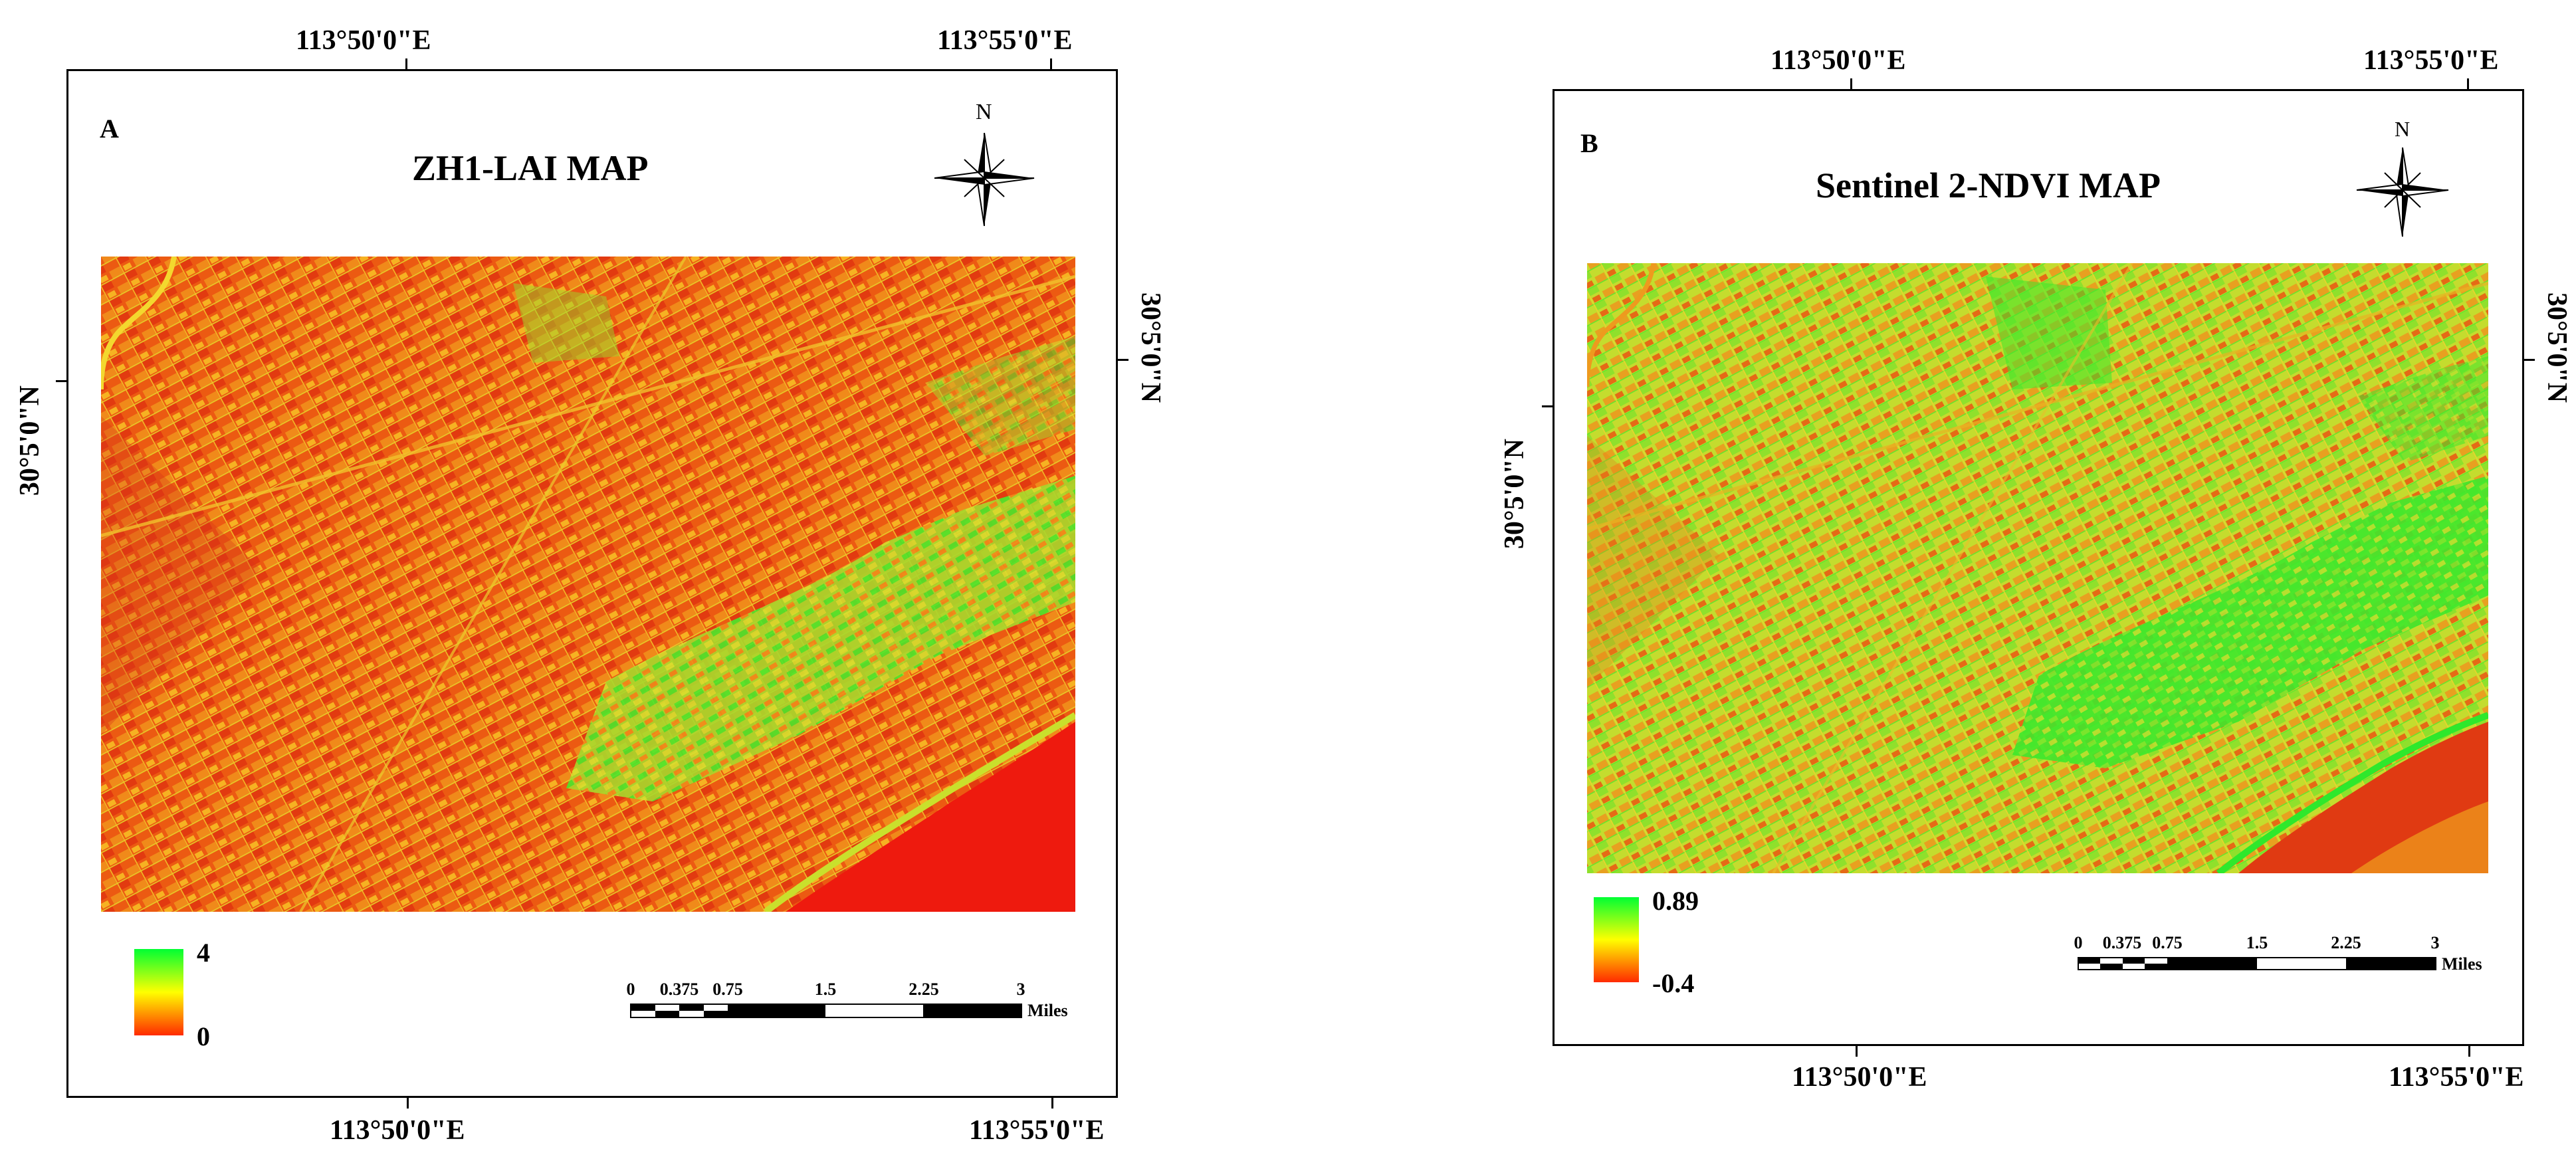 The height and width of the screenshot is (1163, 2576). Describe the element at coordinates (1673, 983) in the screenshot. I see `legend-min-b: -0.4` at that location.